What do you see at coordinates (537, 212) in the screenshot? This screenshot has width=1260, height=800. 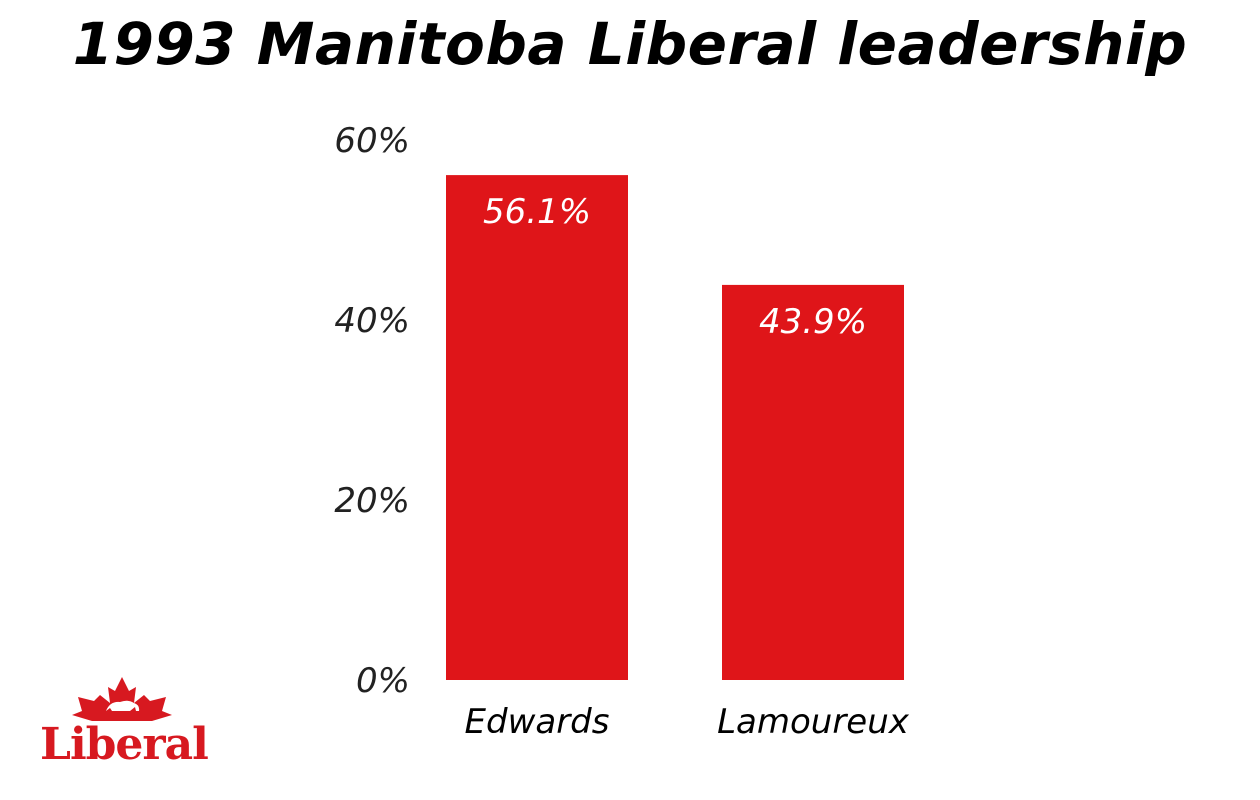 I see `bar-value-label: 56.1%` at bounding box center [537, 212].